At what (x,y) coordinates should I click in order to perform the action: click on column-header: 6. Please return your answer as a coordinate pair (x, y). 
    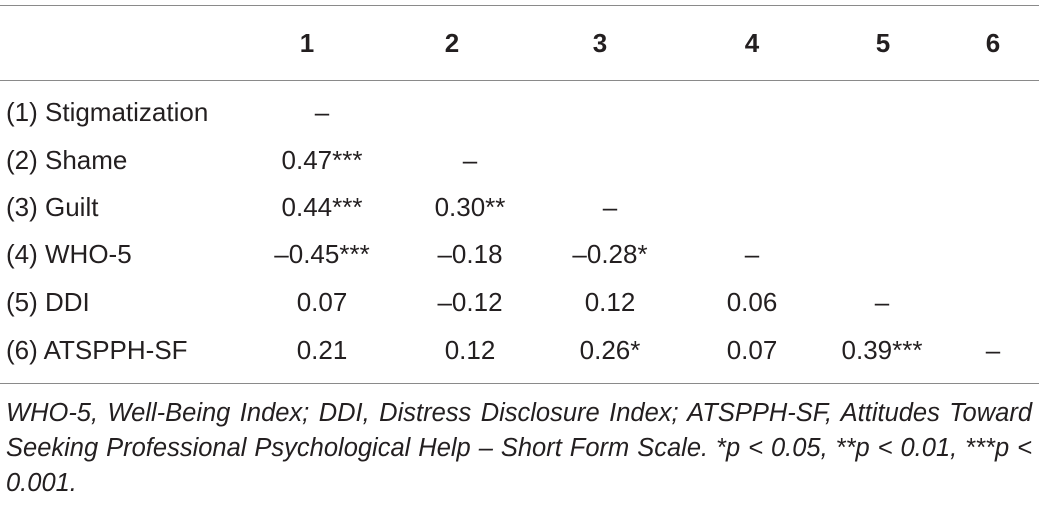
    Looking at the image, I should click on (993, 43).